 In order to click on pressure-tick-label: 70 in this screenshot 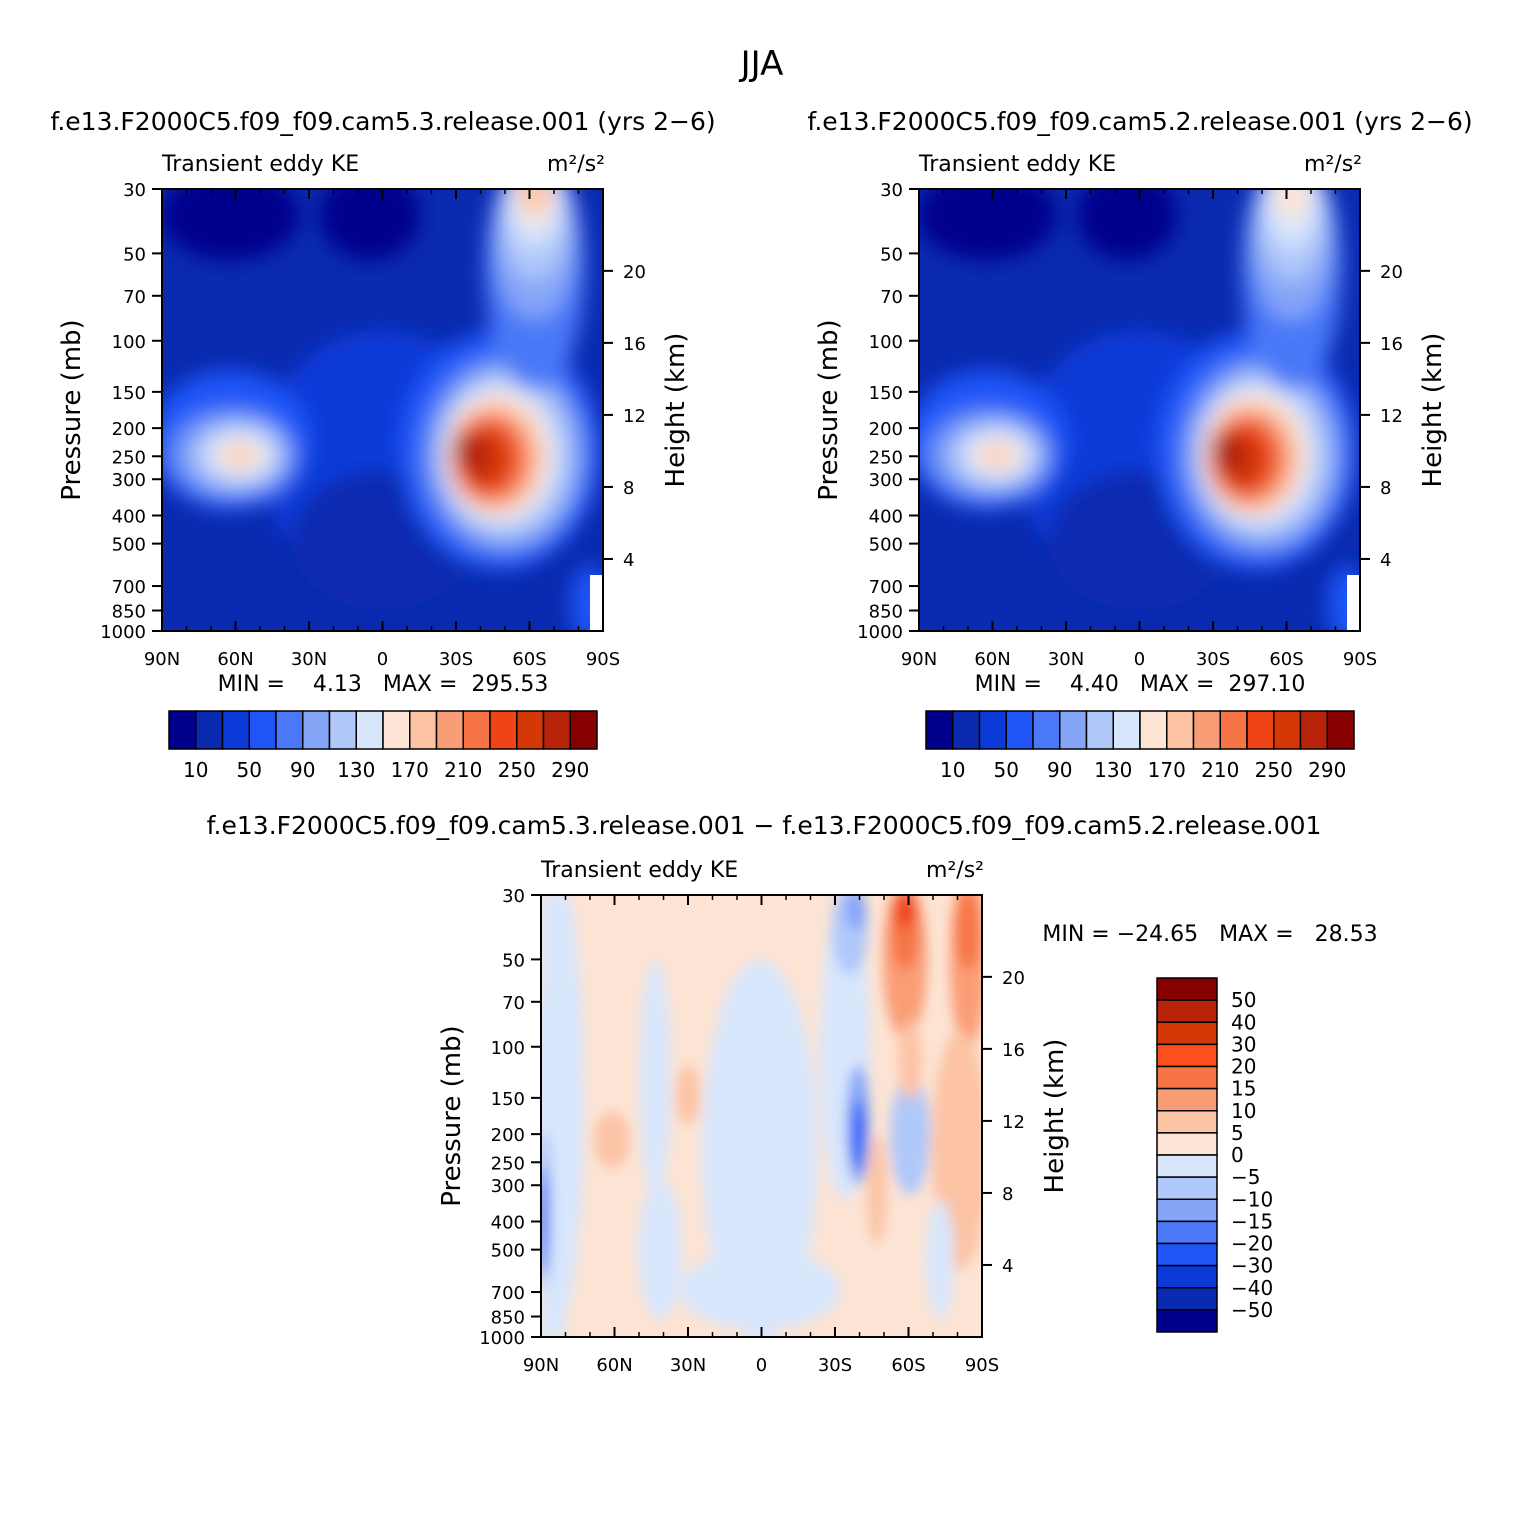, I will do `click(513, 1003)`.